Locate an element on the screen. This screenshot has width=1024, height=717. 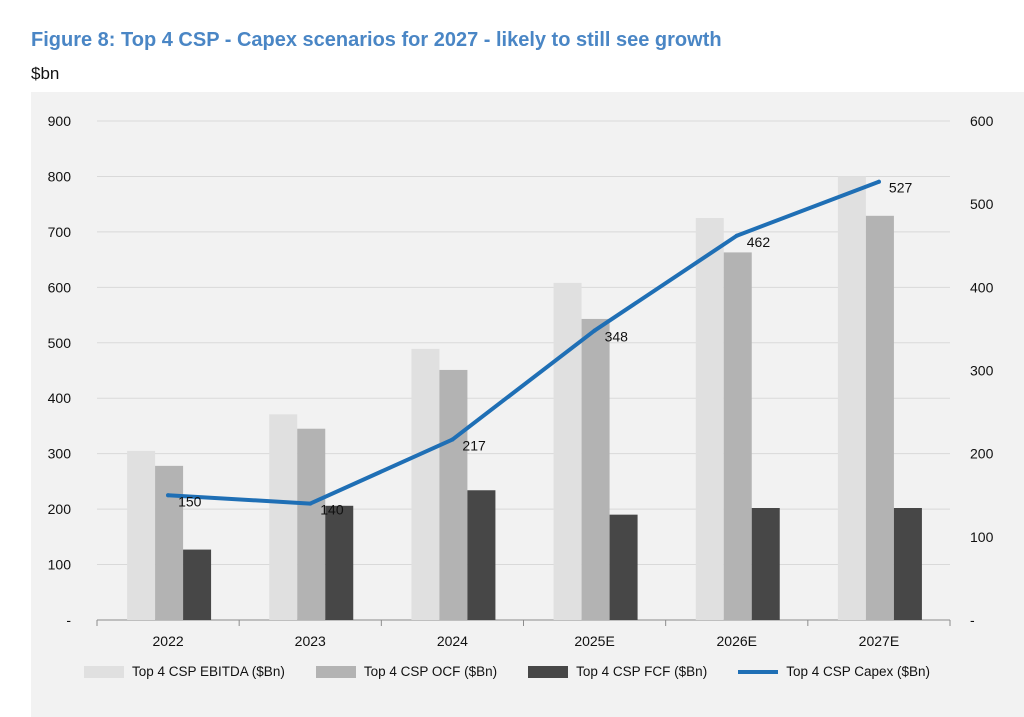
legend-swatch-ocf is located at coordinates (335, 671).